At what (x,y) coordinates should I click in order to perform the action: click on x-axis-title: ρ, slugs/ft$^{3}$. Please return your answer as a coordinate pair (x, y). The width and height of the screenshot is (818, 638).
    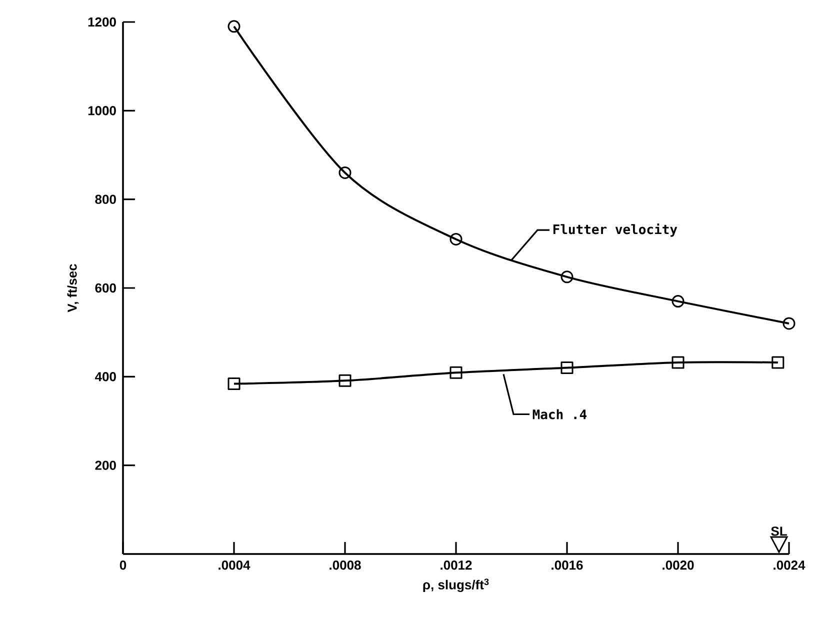
    Looking at the image, I should click on (456, 585).